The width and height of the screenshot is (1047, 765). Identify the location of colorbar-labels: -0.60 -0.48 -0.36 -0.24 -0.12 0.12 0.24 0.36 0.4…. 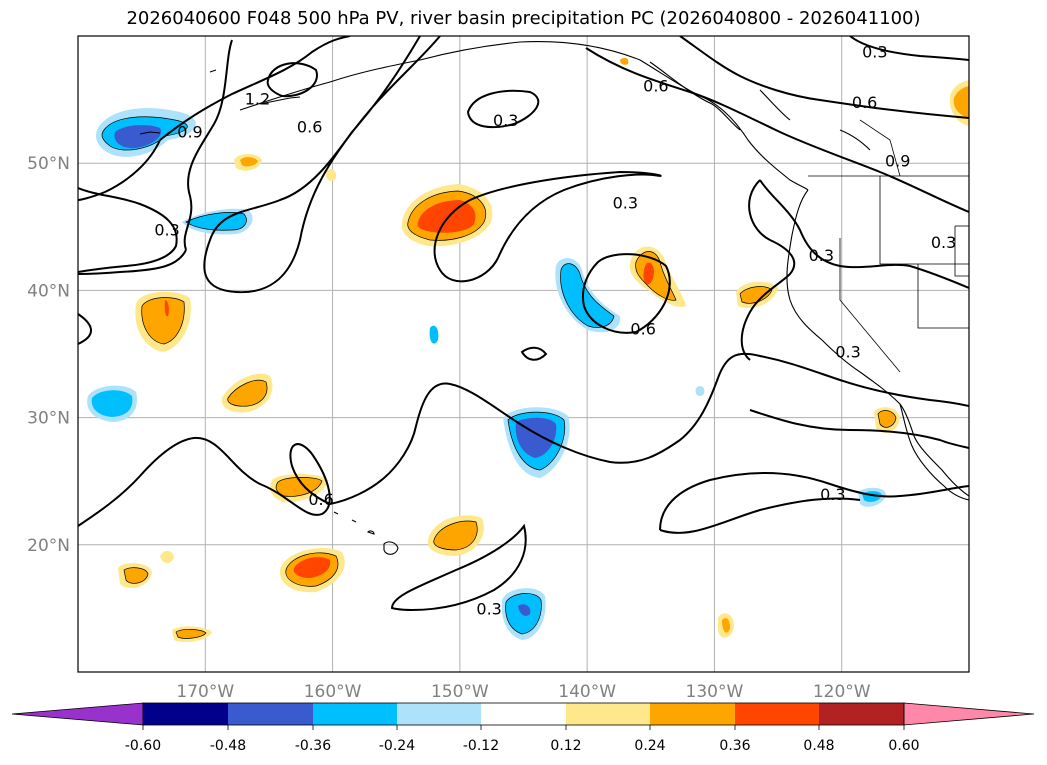
(522, 739).